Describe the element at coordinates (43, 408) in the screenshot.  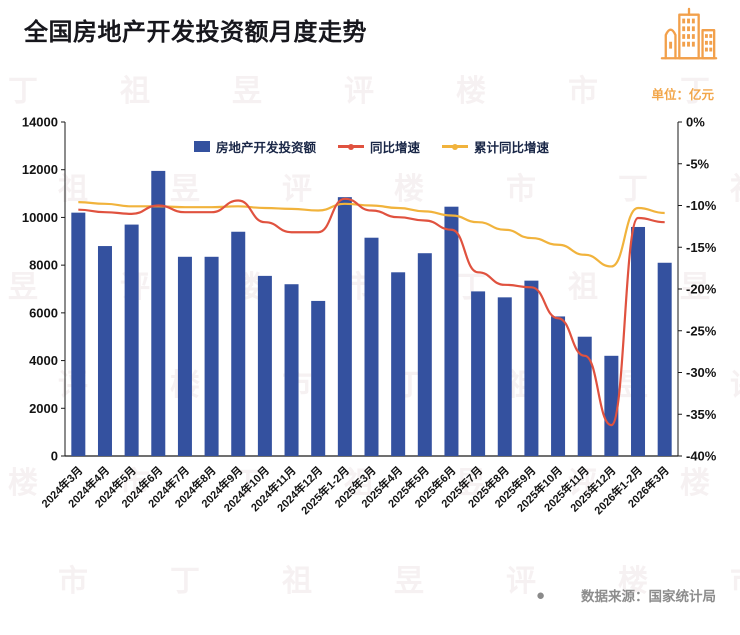
I see `left-axis-label: 2000` at that location.